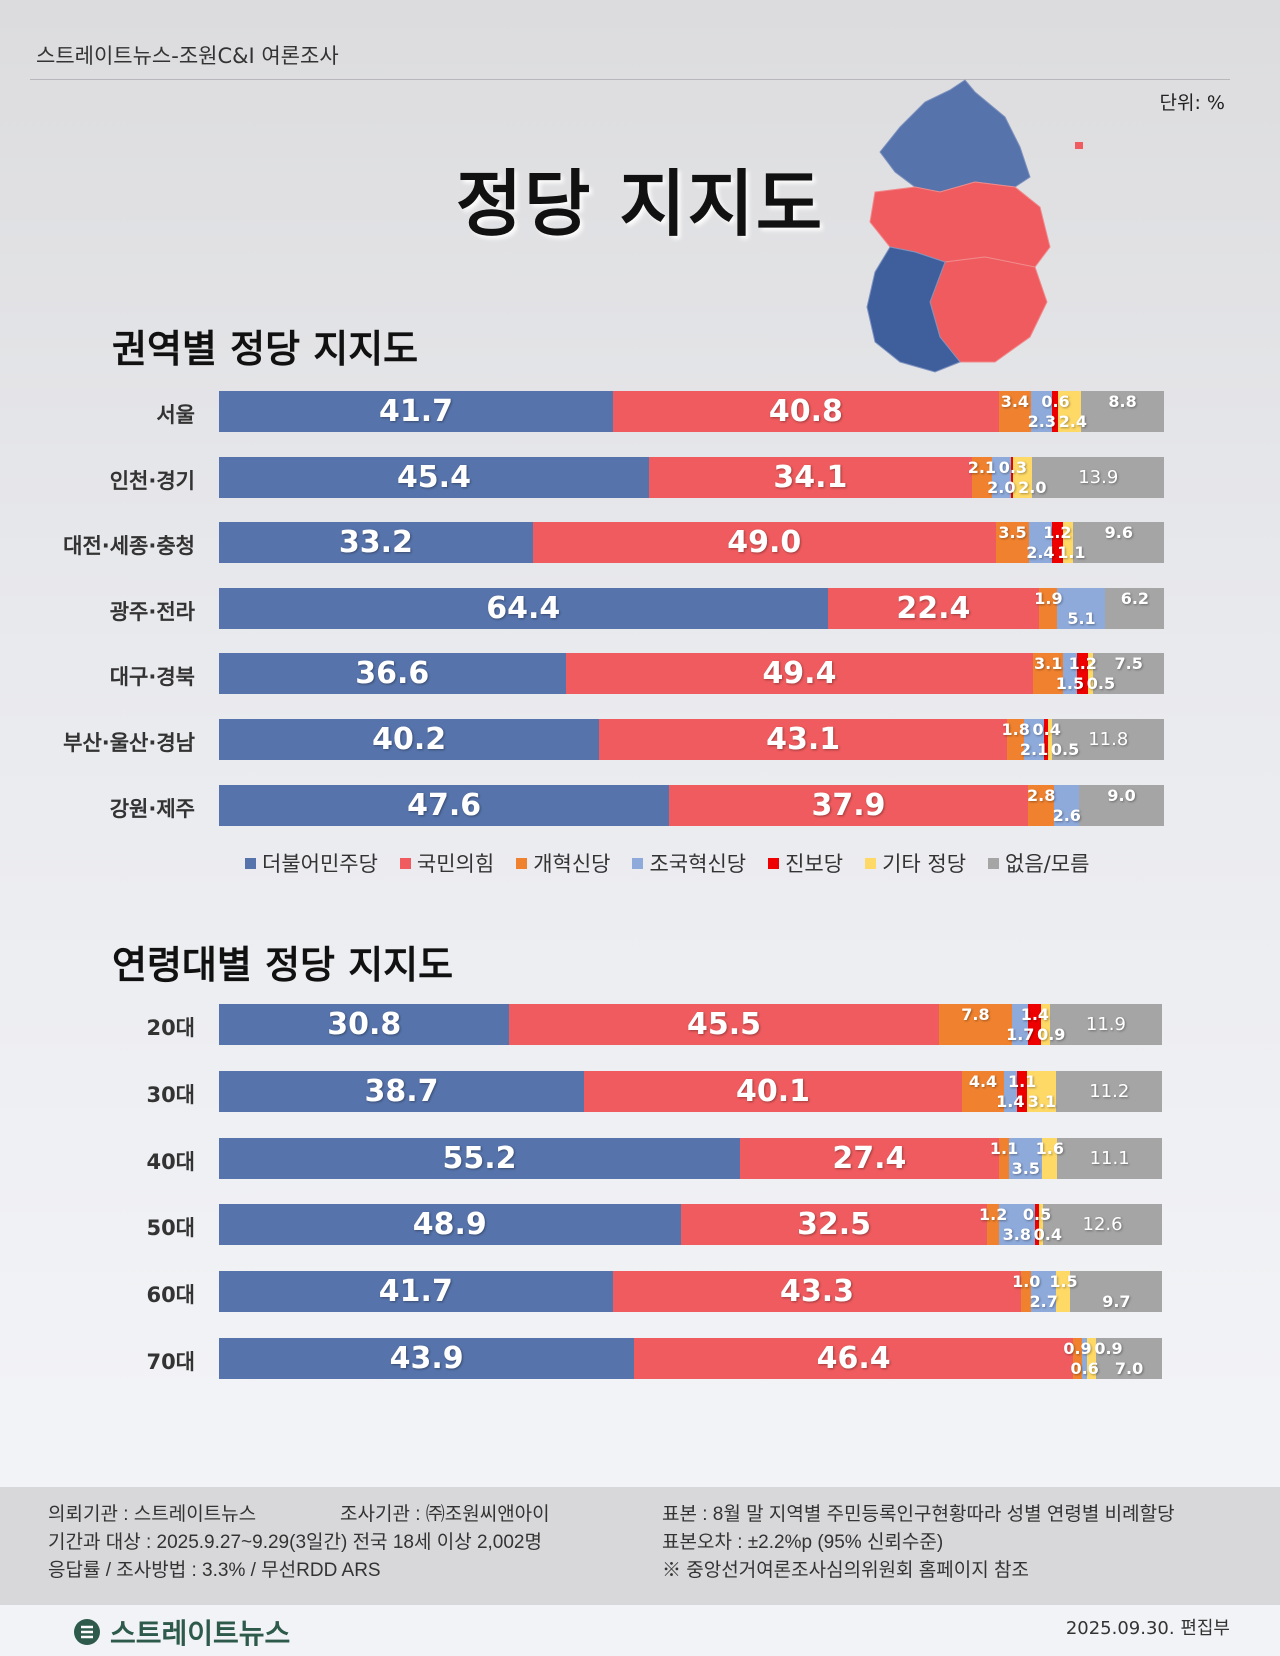 The height and width of the screenshot is (1656, 1280). What do you see at coordinates (698, 864) in the screenshot?
I see `legend-label: 조국혁신당` at bounding box center [698, 864].